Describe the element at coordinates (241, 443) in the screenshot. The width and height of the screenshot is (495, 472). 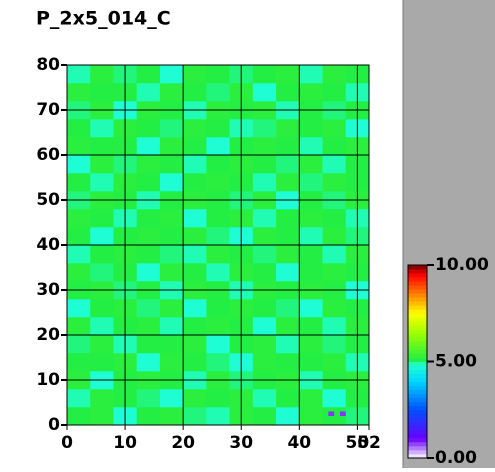
I see `x-tick-label: 30` at that location.